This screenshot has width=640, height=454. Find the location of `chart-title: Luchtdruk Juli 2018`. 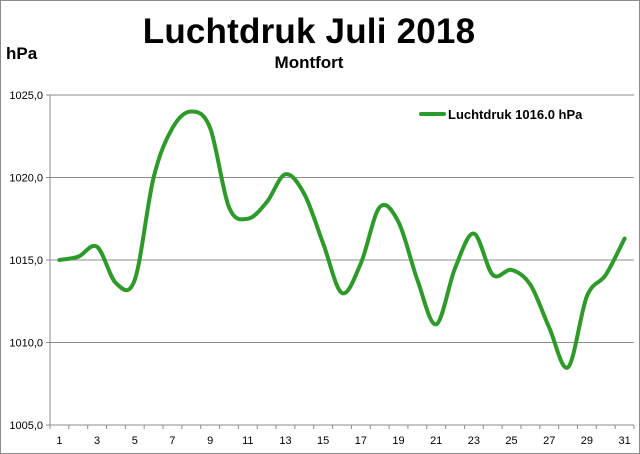

chart-title: Luchtdruk Juli 2018 is located at coordinates (309, 31).